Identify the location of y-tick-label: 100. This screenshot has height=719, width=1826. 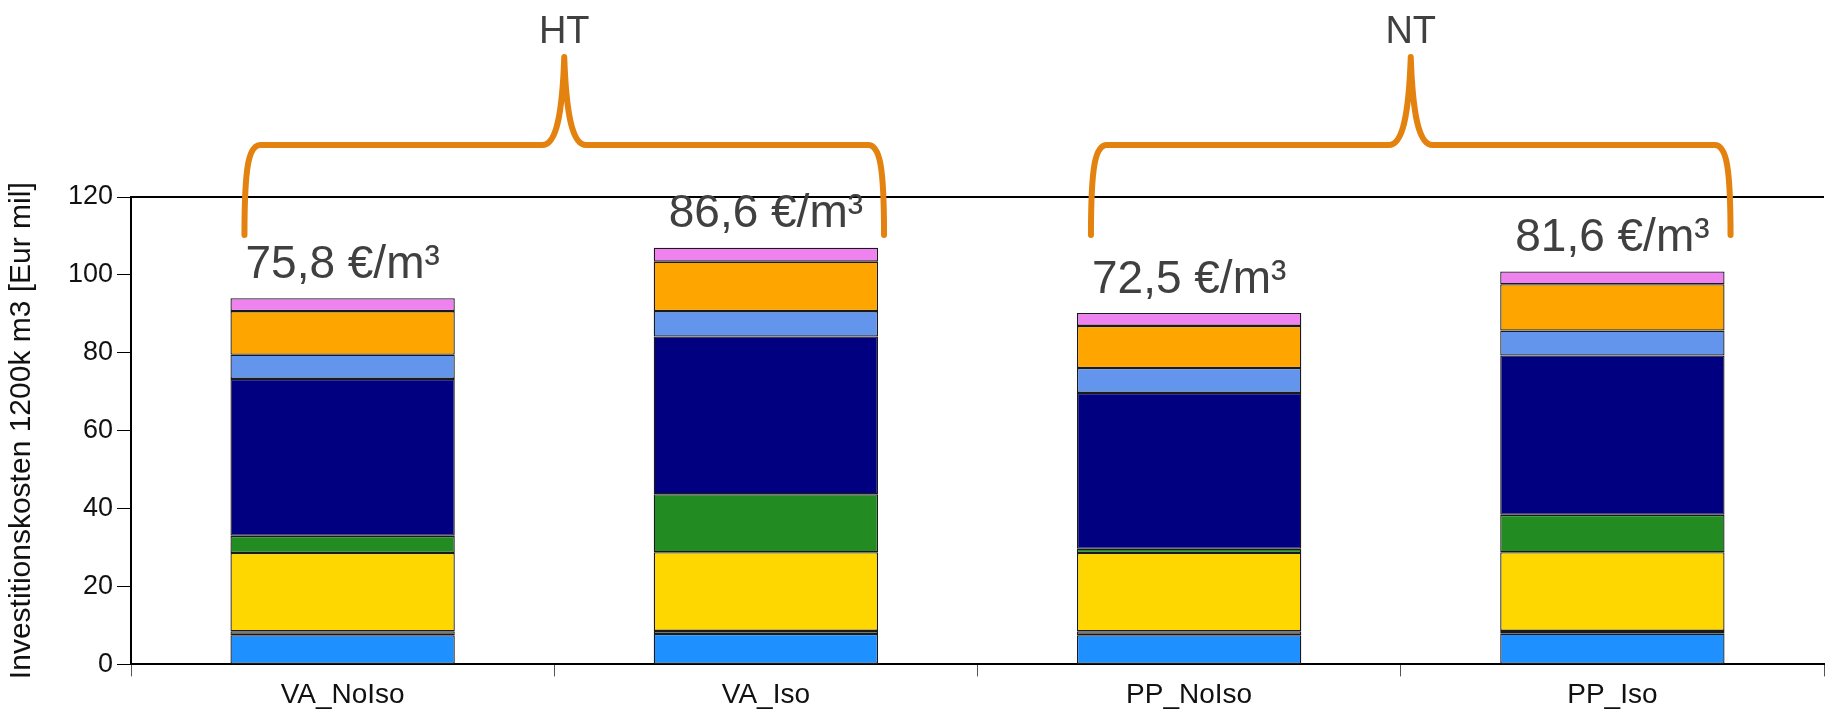
(90, 273).